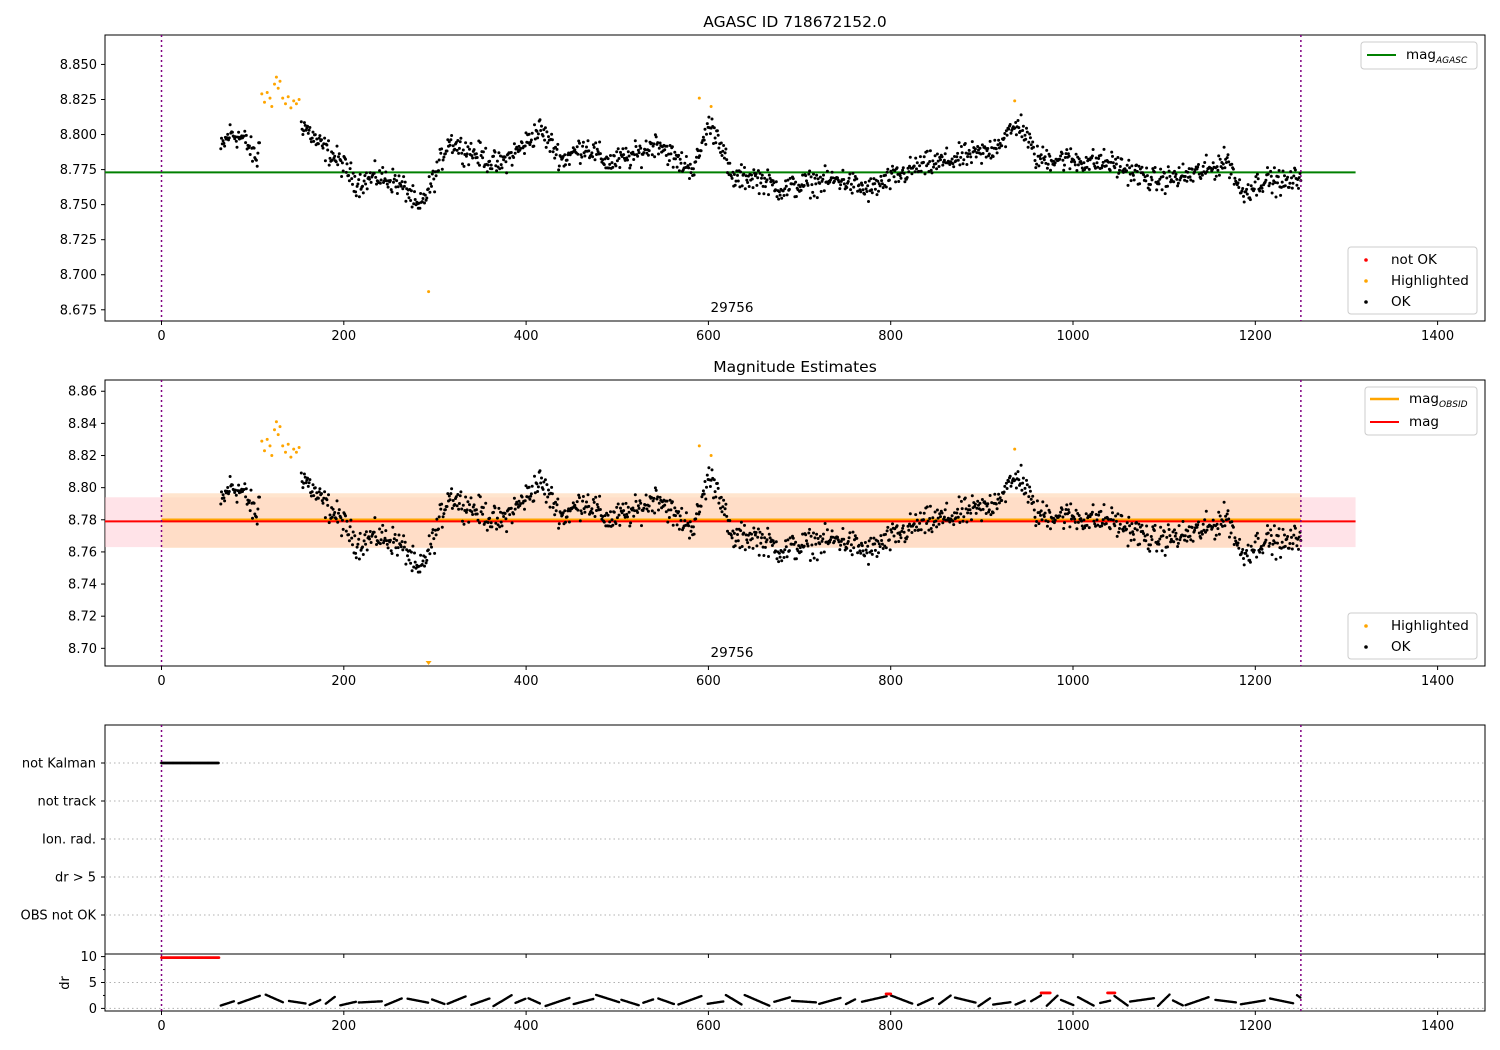  I want to click on agasc-title: AGASC ID 718672152.0, so click(795, 22).